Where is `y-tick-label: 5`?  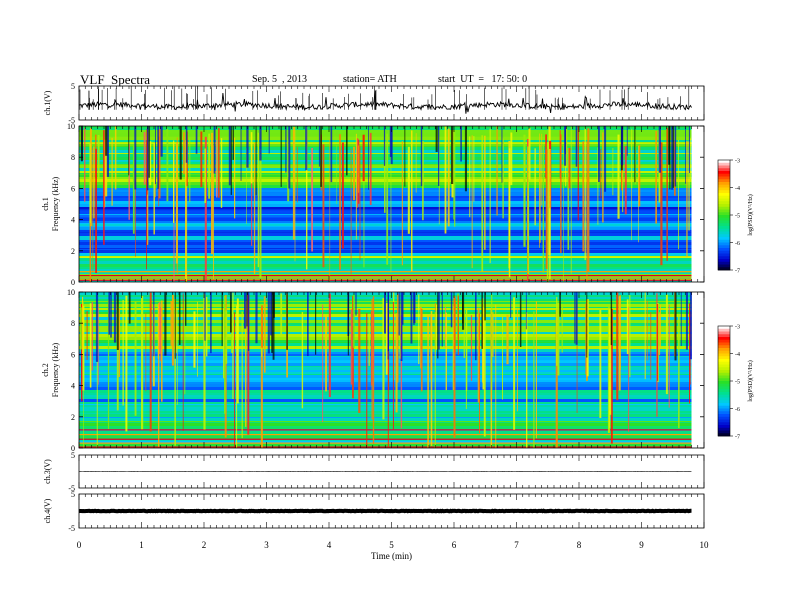 y-tick-label: 5 is located at coordinates (73, 86).